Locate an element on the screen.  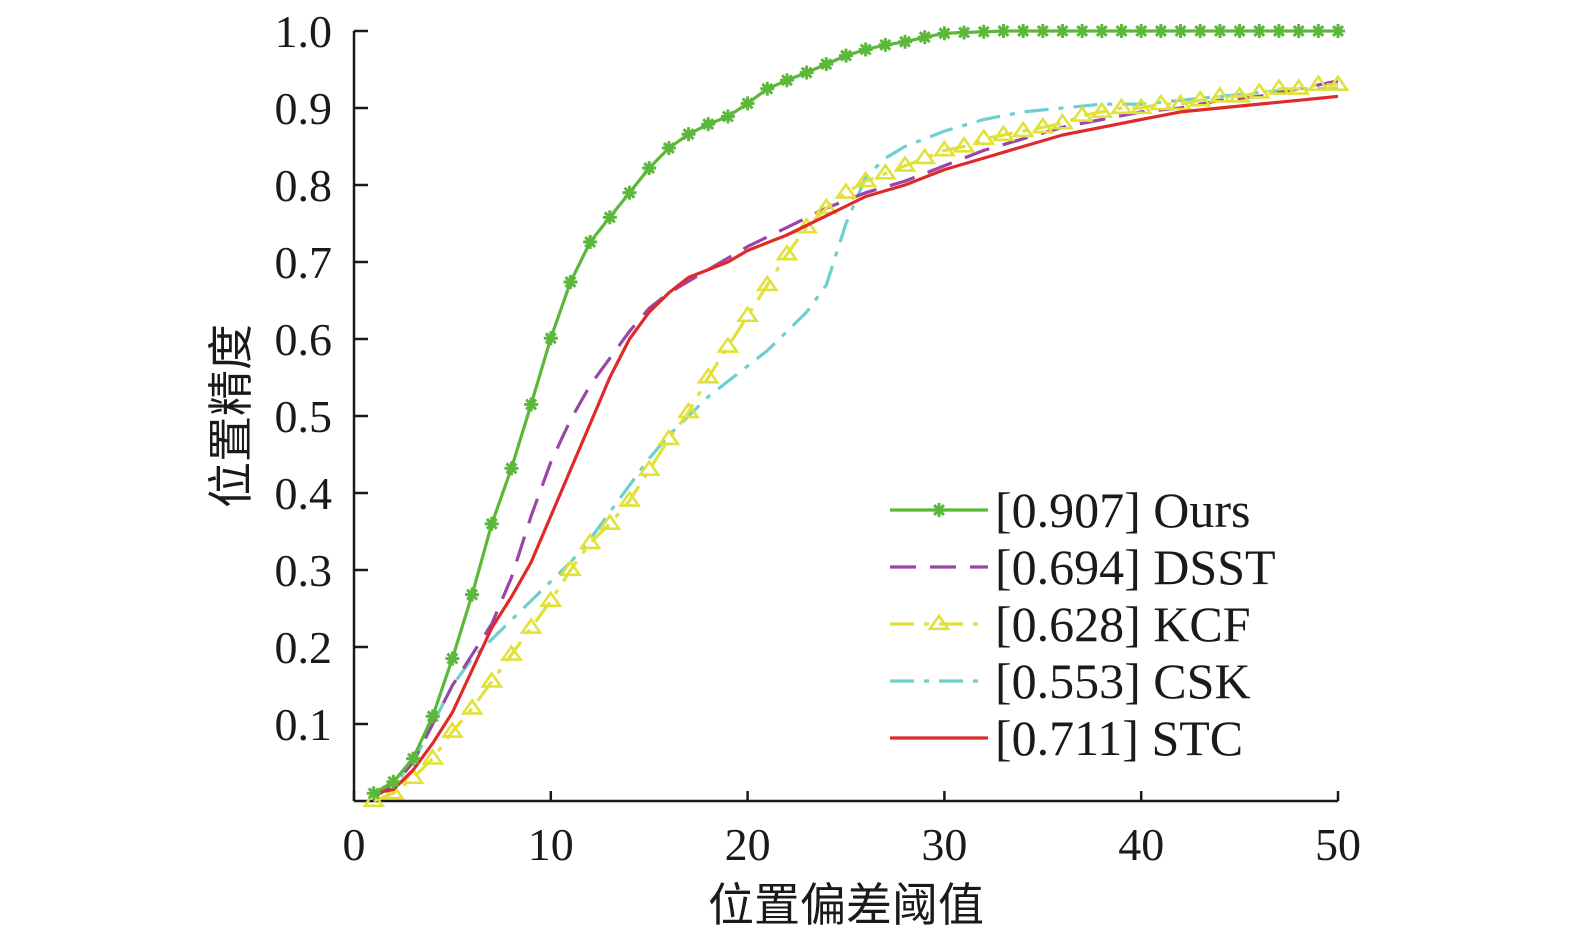
y-tick-label: 0.4 is located at coordinates (304, 493).